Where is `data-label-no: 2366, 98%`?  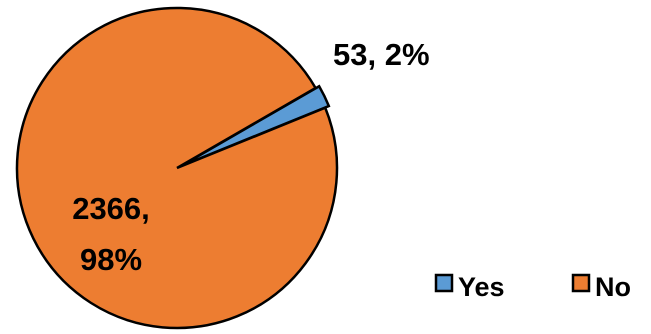 data-label-no: 2366, 98% is located at coordinates (111, 234).